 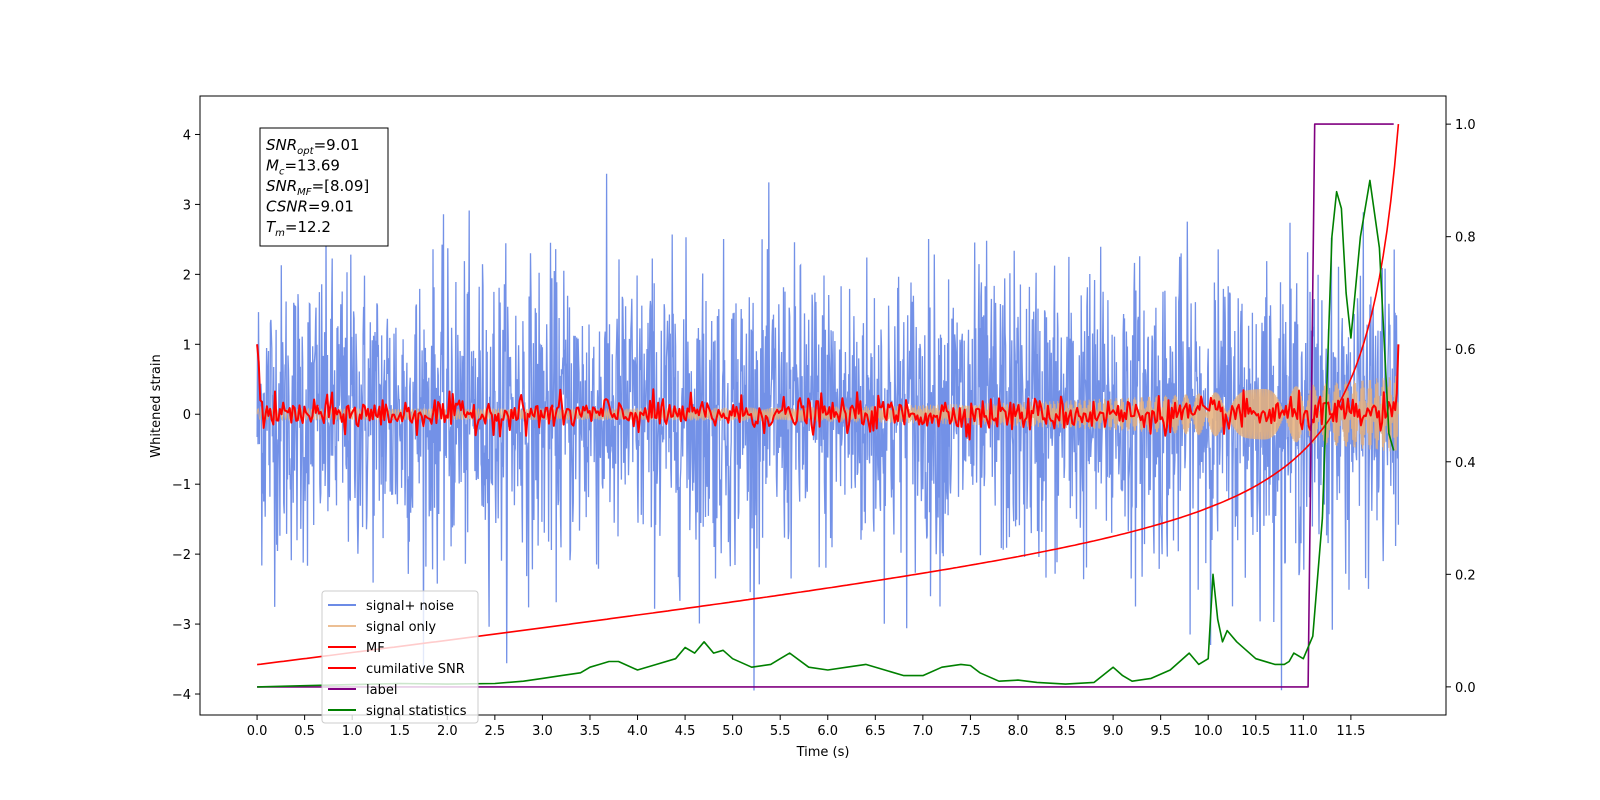 I want to click on x-tick-label: 0.5, so click(x=304, y=731).